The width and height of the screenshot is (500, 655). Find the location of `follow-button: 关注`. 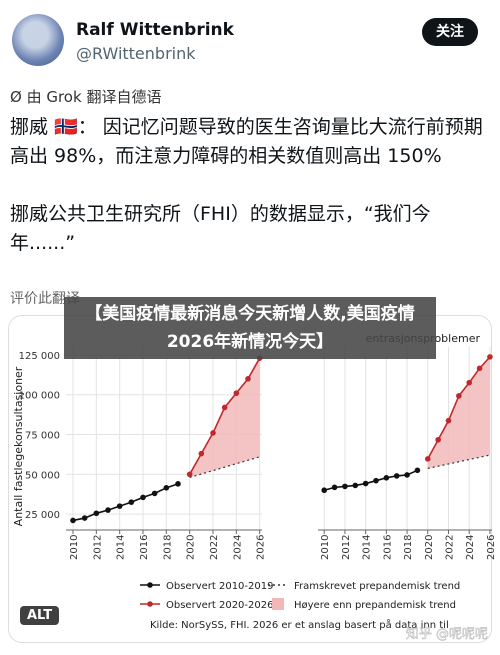

follow-button: 关注 is located at coordinates (450, 32).